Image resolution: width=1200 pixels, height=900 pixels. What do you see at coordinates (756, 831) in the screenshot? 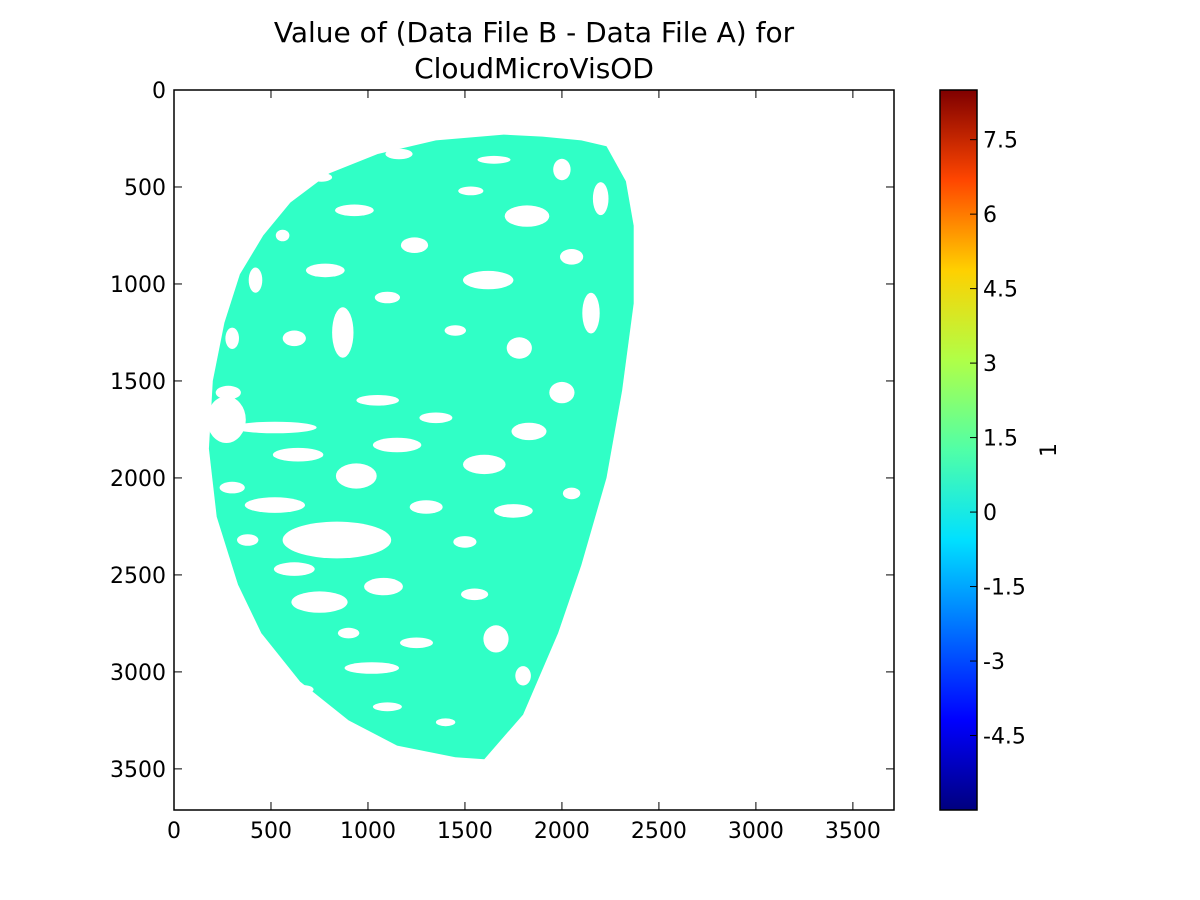
I see `x-tick-label: 3000` at bounding box center [756, 831].